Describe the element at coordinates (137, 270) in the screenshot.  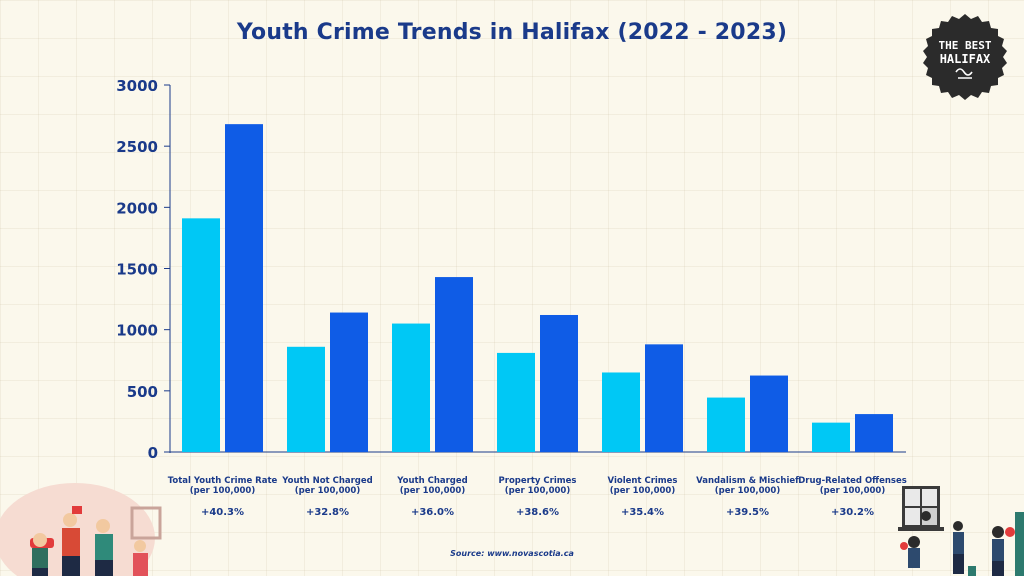
I see `y-tick-label: 1500` at that location.